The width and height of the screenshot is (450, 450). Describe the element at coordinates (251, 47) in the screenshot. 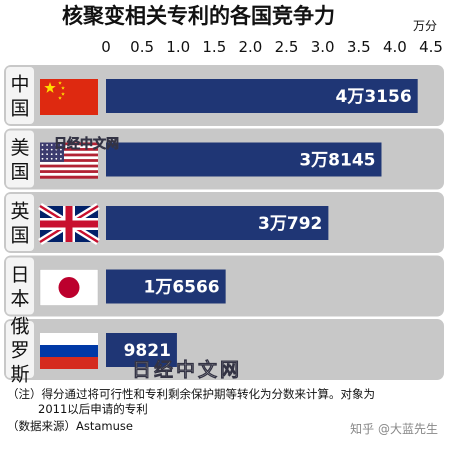

I see `x-tick-label: 2.0` at that location.